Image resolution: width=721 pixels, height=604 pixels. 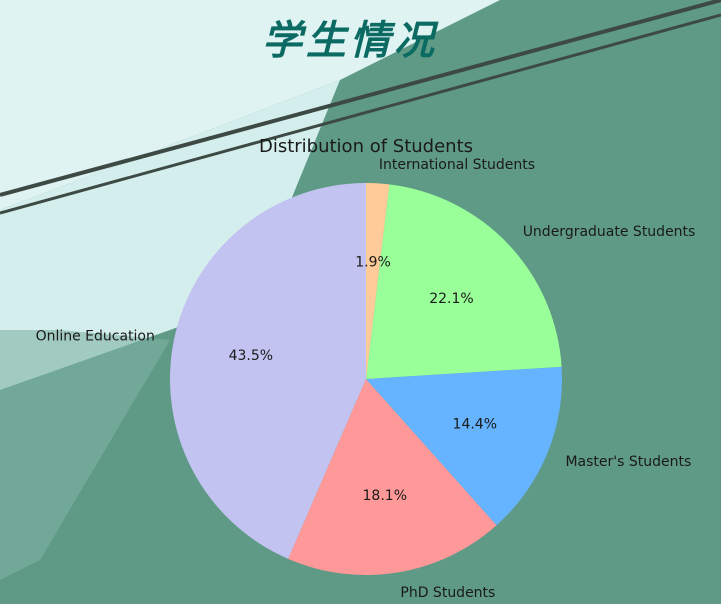 I want to click on pie-category-label: International Students, so click(x=457, y=165).